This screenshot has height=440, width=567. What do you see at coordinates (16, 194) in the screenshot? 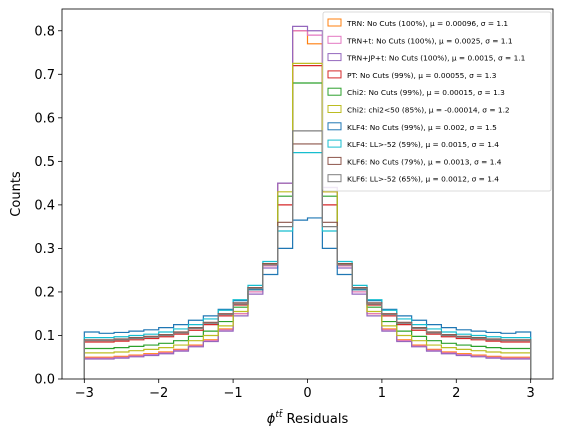
I see `y-axis-label: Counts` at bounding box center [16, 194].